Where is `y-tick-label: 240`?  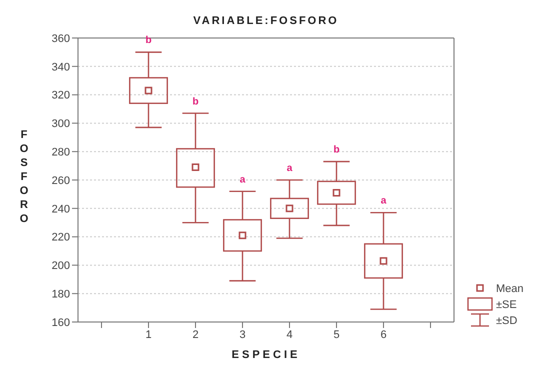
y-tick-label: 240 is located at coordinates (61, 209).